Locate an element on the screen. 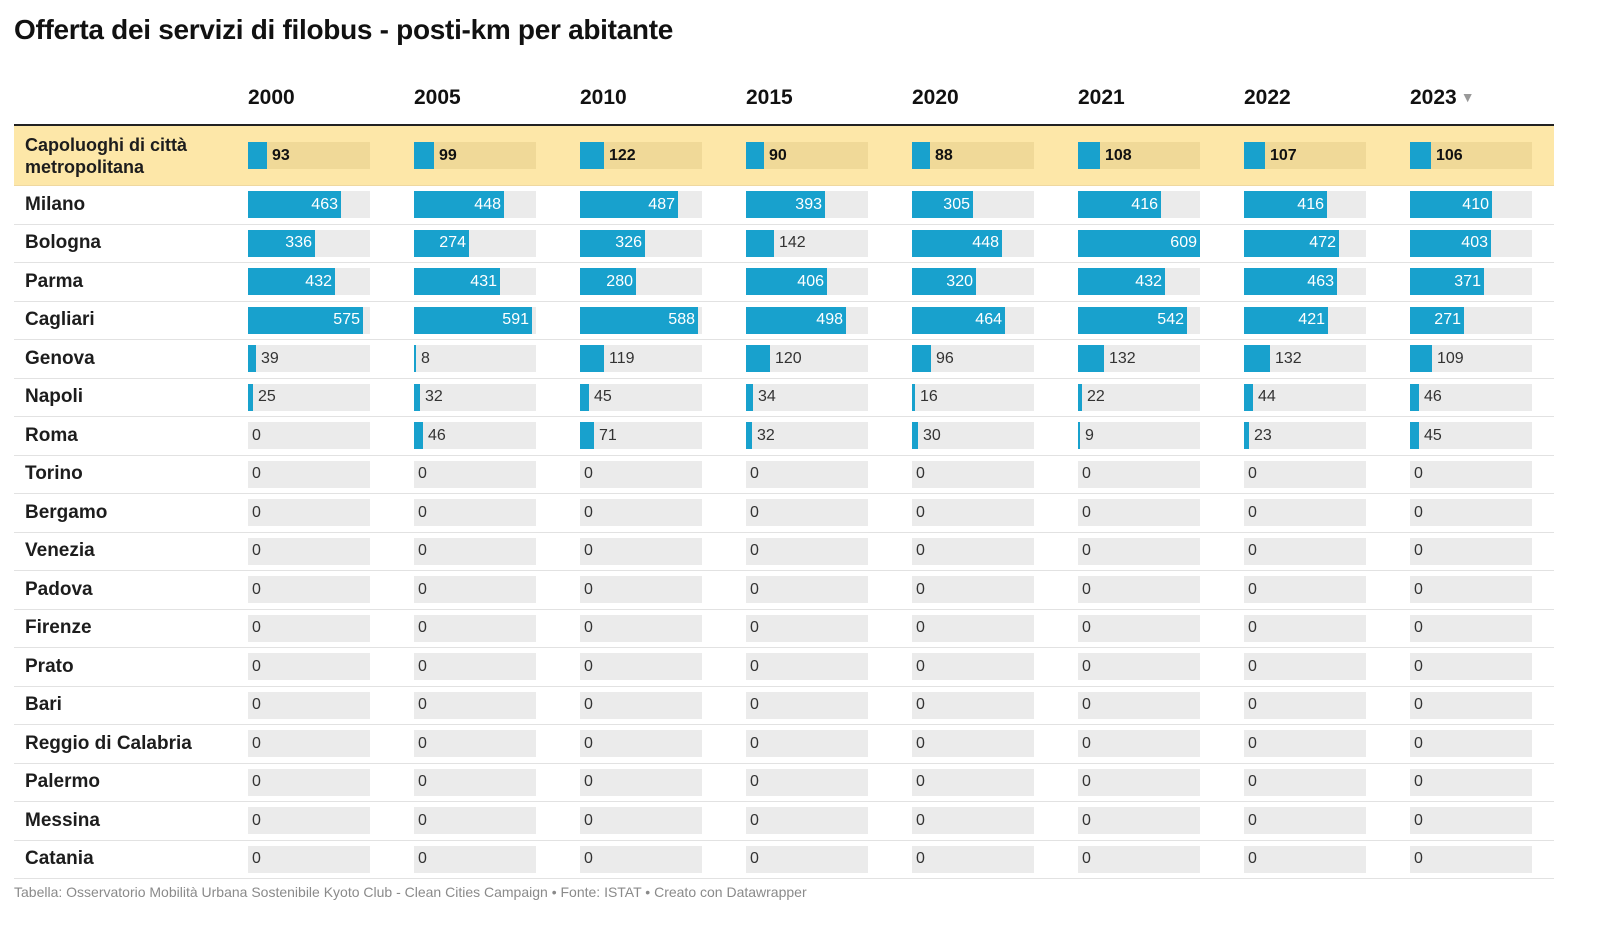 This screenshot has width=1600, height=936. bar-cell: 44 is located at coordinates (1305, 397).